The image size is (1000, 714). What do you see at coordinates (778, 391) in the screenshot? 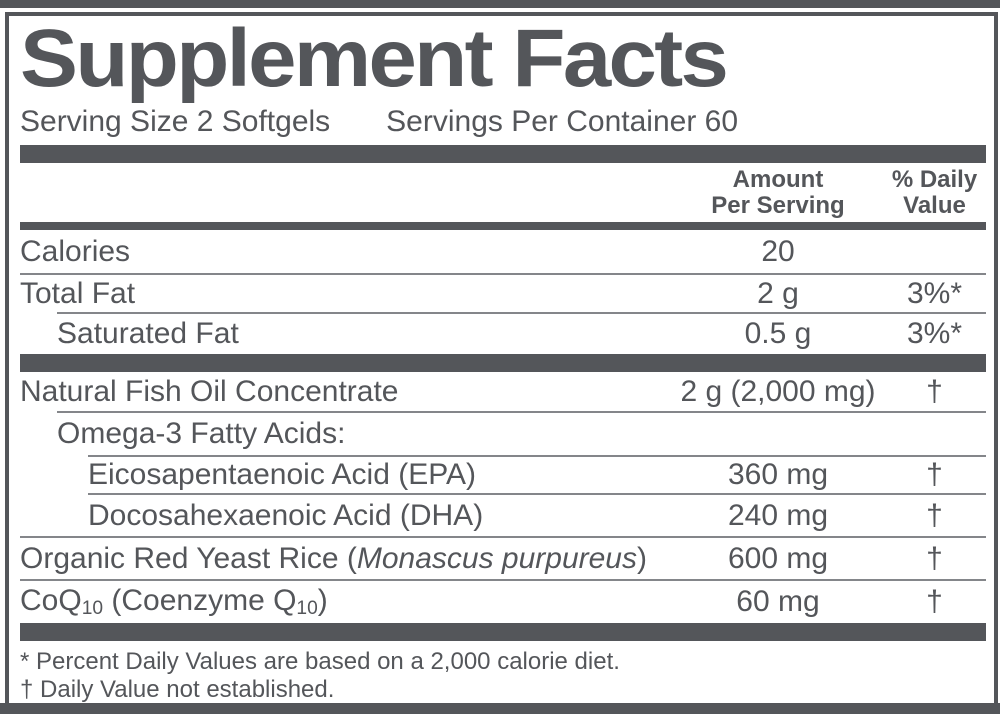
I see `row-amount: 2 g (2,000 mg)` at bounding box center [778, 391].